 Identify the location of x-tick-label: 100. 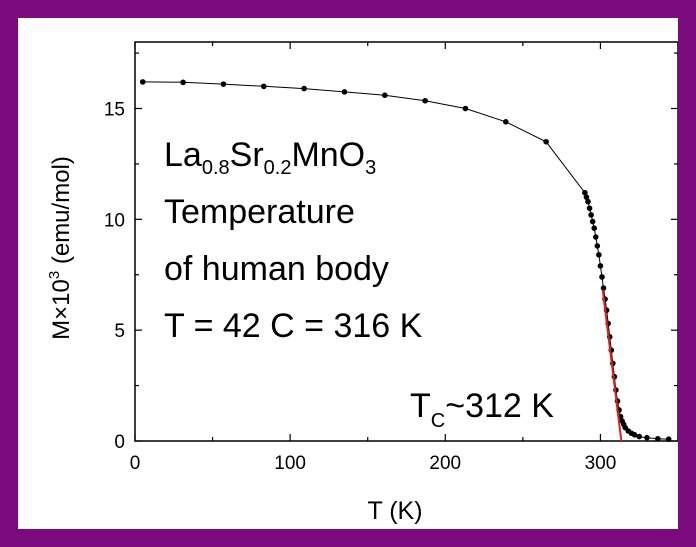
(290, 463).